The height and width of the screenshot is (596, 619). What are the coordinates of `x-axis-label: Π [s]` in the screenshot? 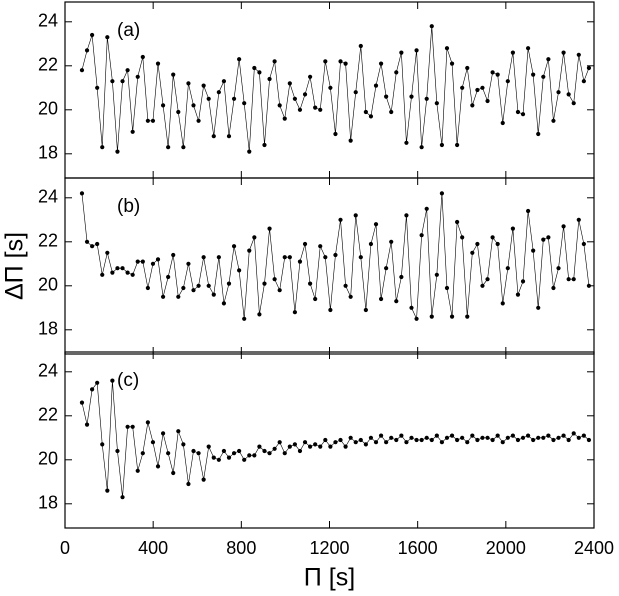 It's located at (329, 577).